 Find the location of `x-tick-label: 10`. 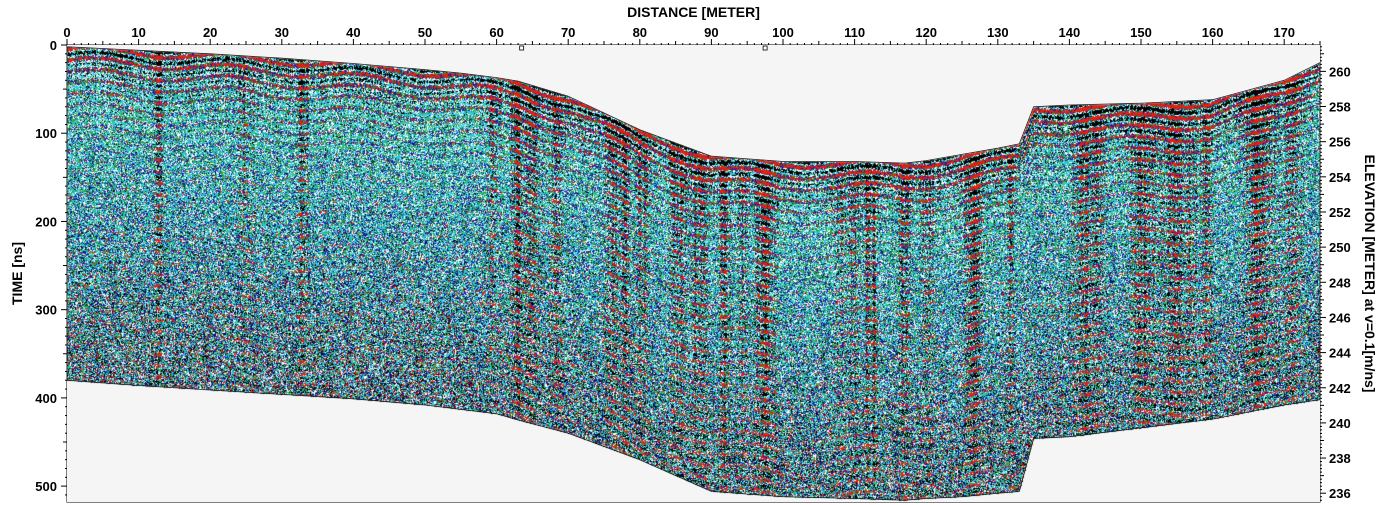

x-tick-label: 10 is located at coordinates (138, 32).